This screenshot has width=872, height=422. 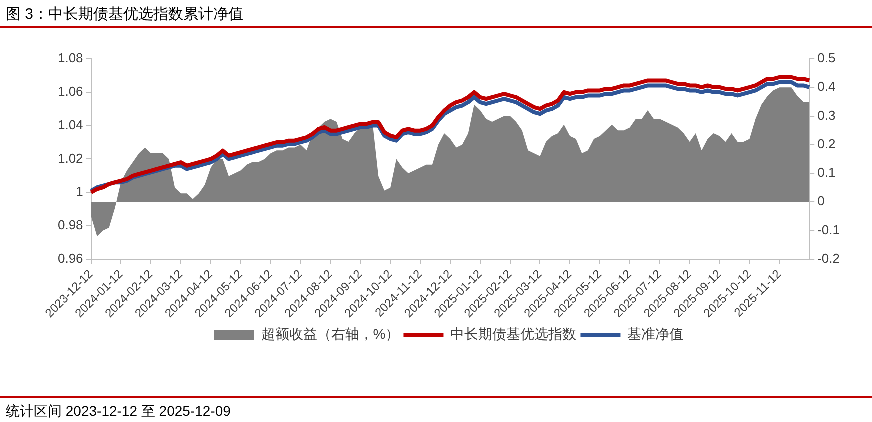 What do you see at coordinates (656, 334) in the screenshot?
I see `legend-label: 基准净值` at bounding box center [656, 334].